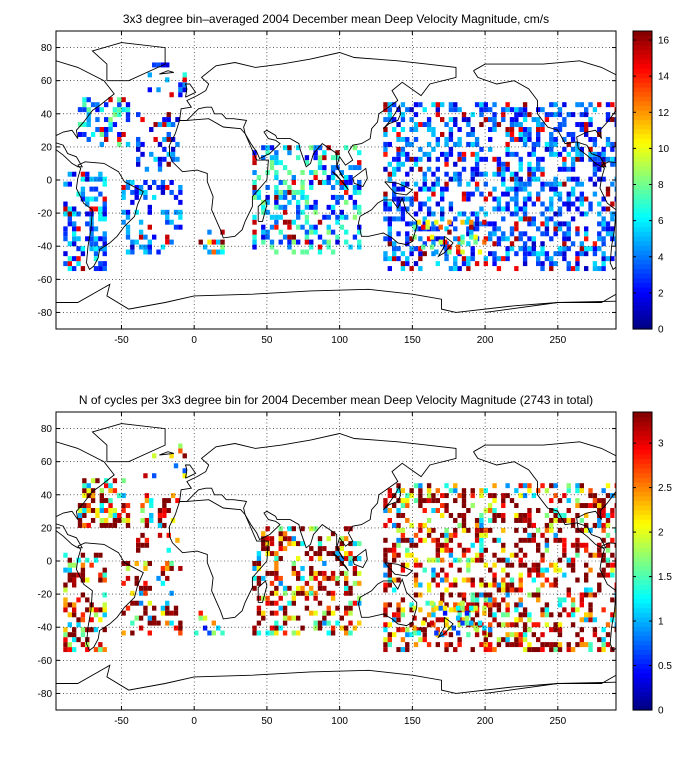 This screenshot has height=765, width=696. Describe the element at coordinates (485, 340) in the screenshot. I see `x-tick-label: 200` at that location.